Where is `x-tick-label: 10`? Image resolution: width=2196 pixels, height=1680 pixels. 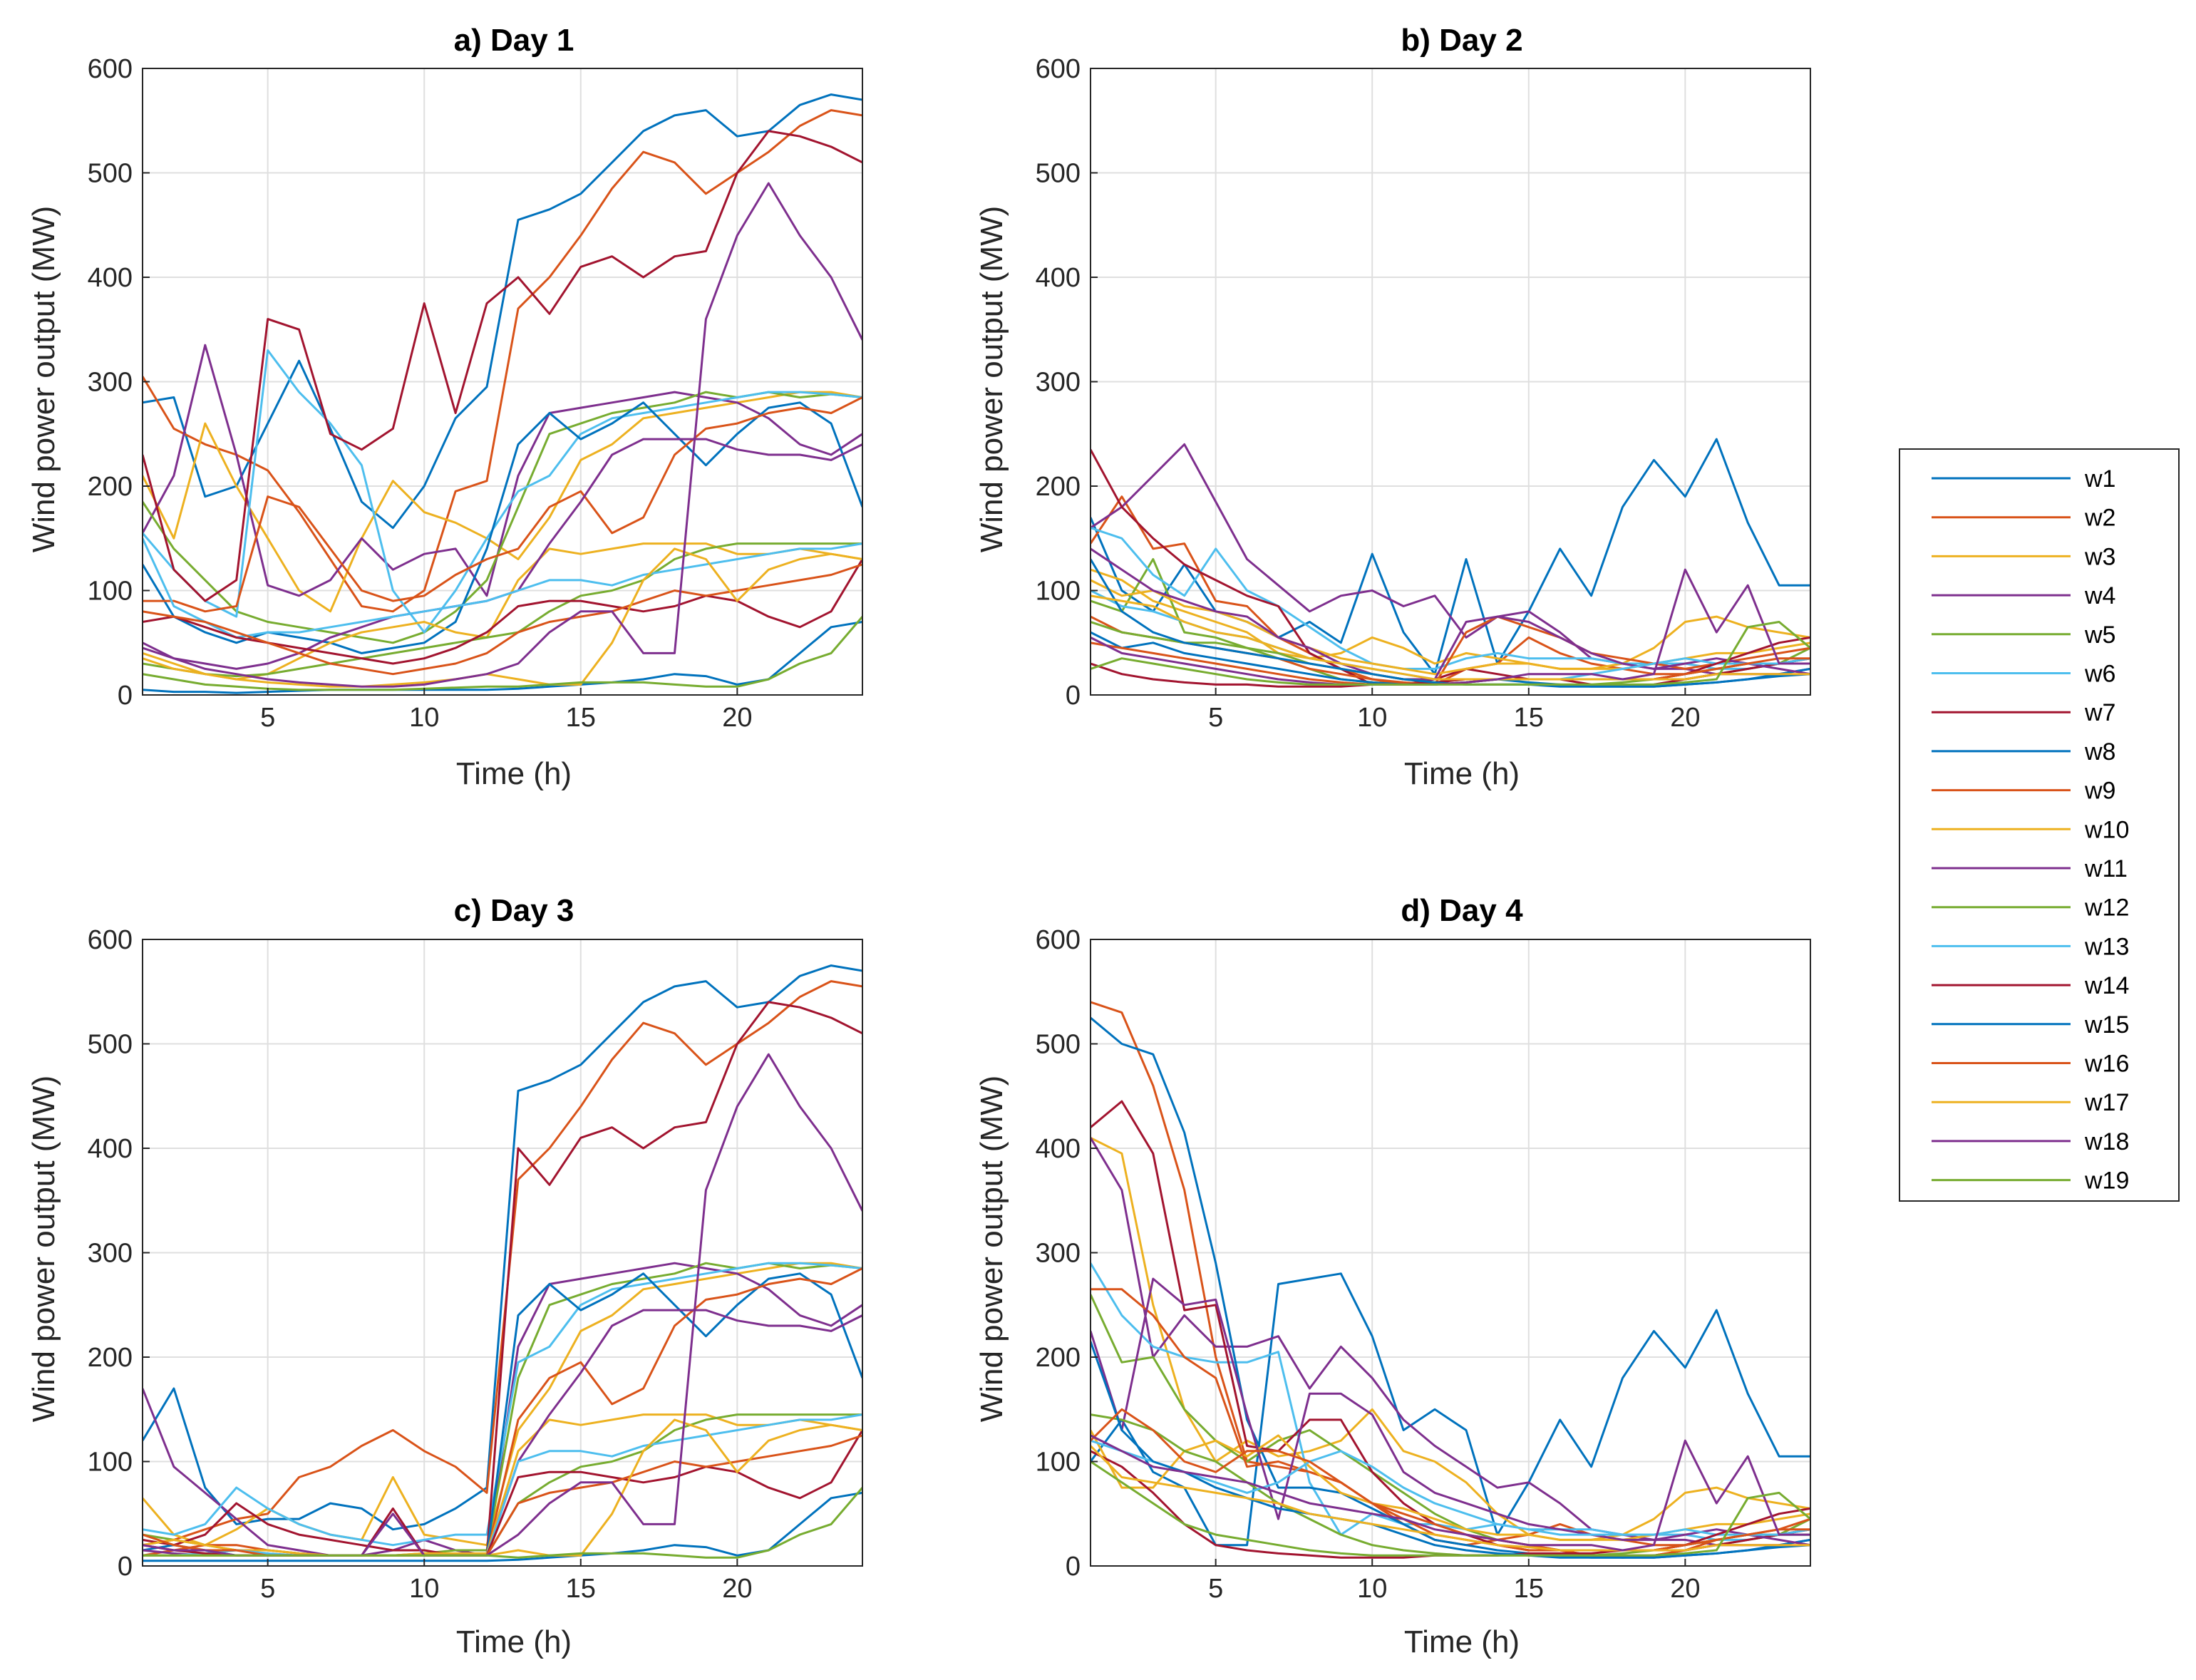 x-tick-label: 10 is located at coordinates (424, 718).